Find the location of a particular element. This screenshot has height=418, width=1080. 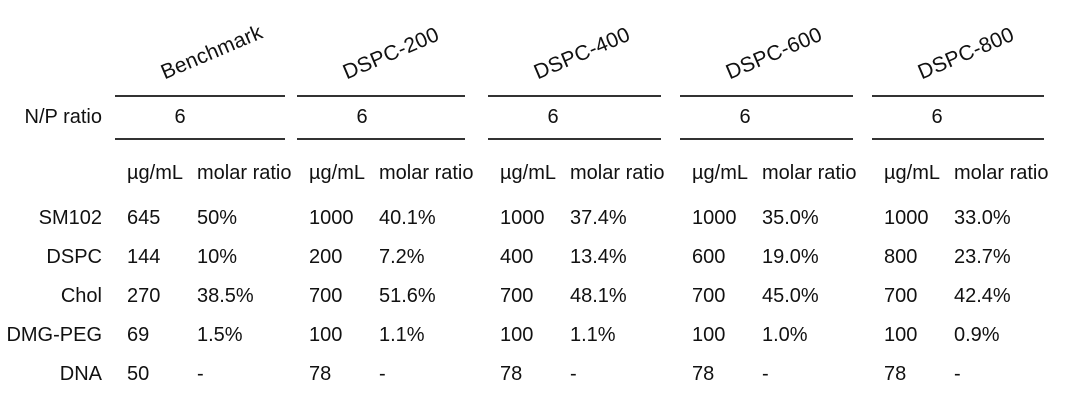

value-pair: 1000 33.0% is located at coordinates (958, 218).